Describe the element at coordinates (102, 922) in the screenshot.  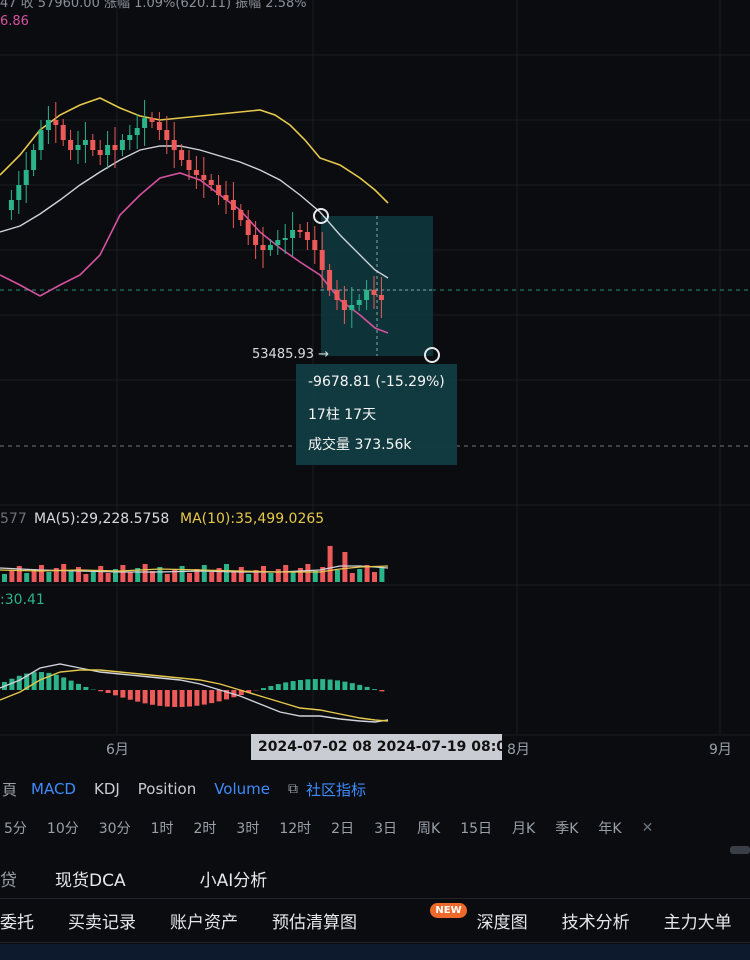
I see `tab-trade-history: 买卖记录` at that location.